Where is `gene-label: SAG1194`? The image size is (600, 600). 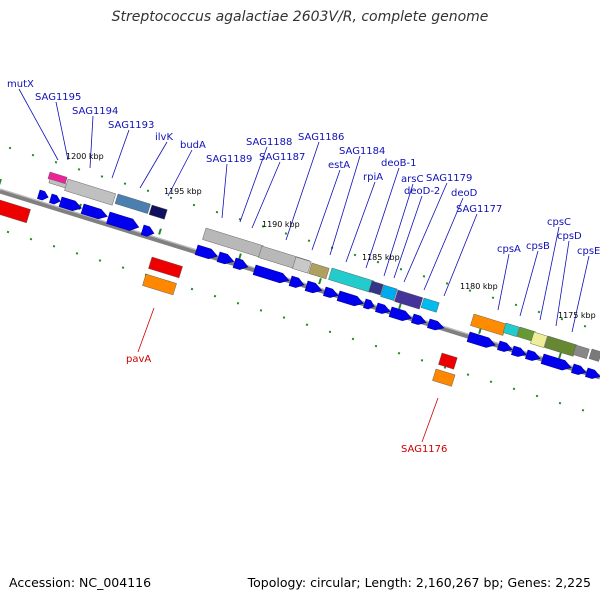 gene-label: SAG1194 is located at coordinates (95, 111).